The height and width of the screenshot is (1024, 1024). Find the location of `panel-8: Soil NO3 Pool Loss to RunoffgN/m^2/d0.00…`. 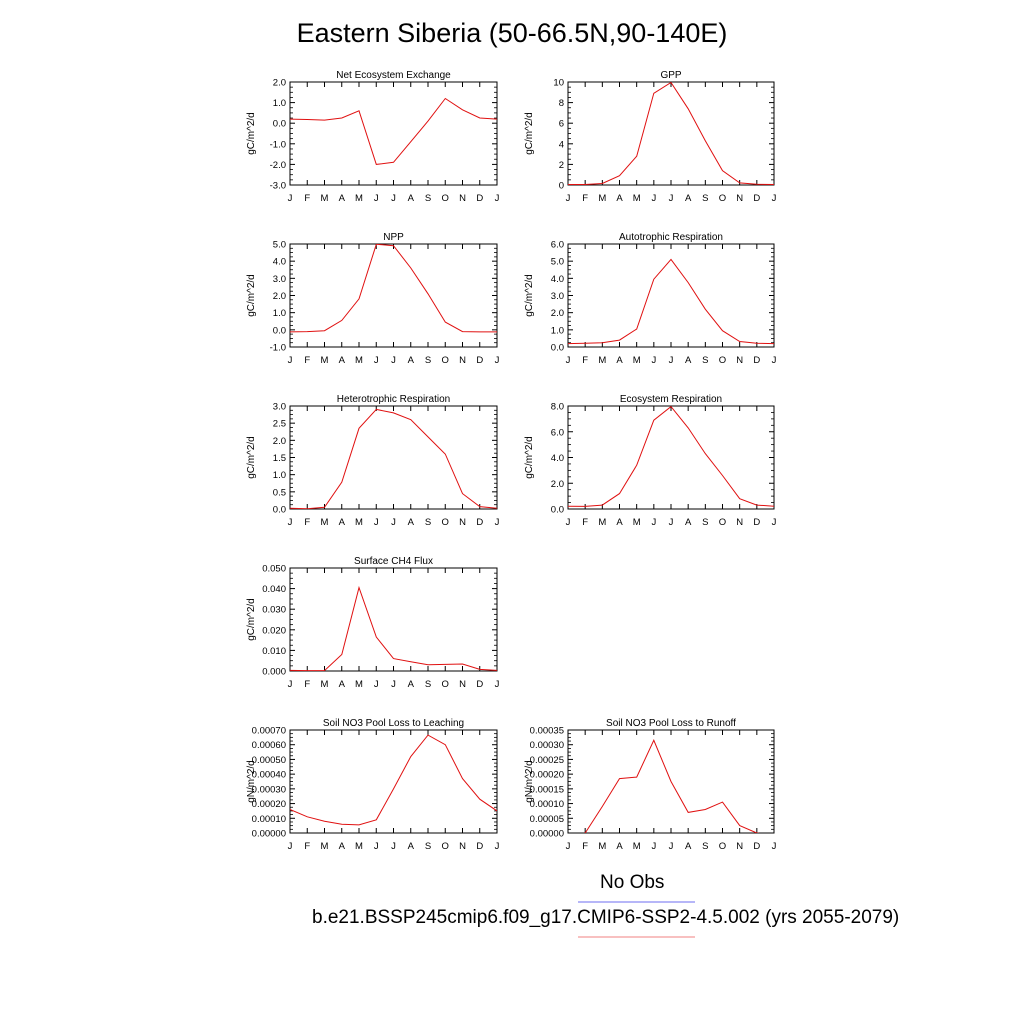

panel-8: Soil NO3 Pool Loss to RunoffgN/m^2/d0.00… is located at coordinates (650, 785).